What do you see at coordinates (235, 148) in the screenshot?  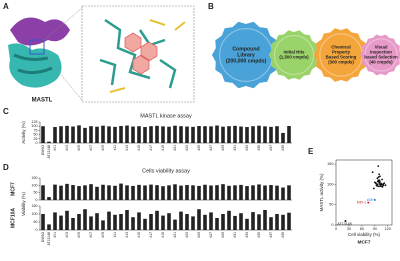 I see `x-tick-label: #31` at bounding box center [235, 148].